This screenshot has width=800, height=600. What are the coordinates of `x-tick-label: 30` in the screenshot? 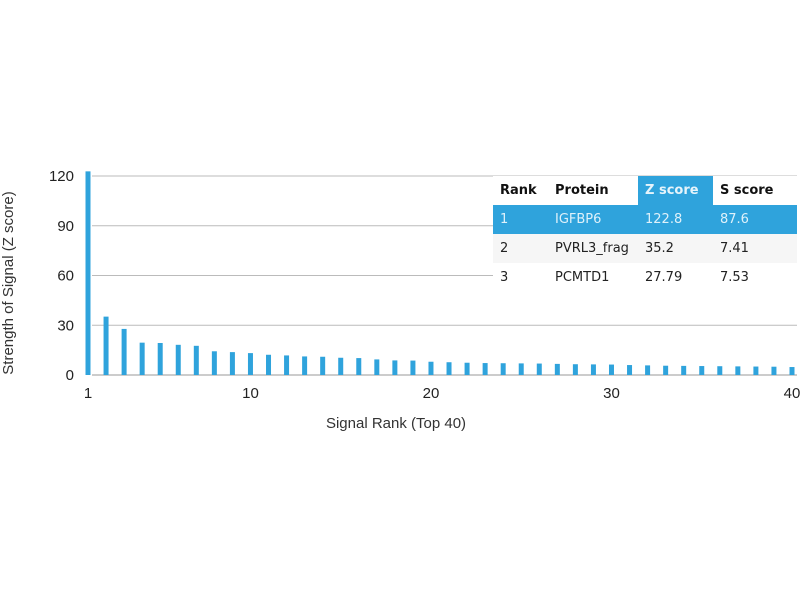 It's located at (611, 393).